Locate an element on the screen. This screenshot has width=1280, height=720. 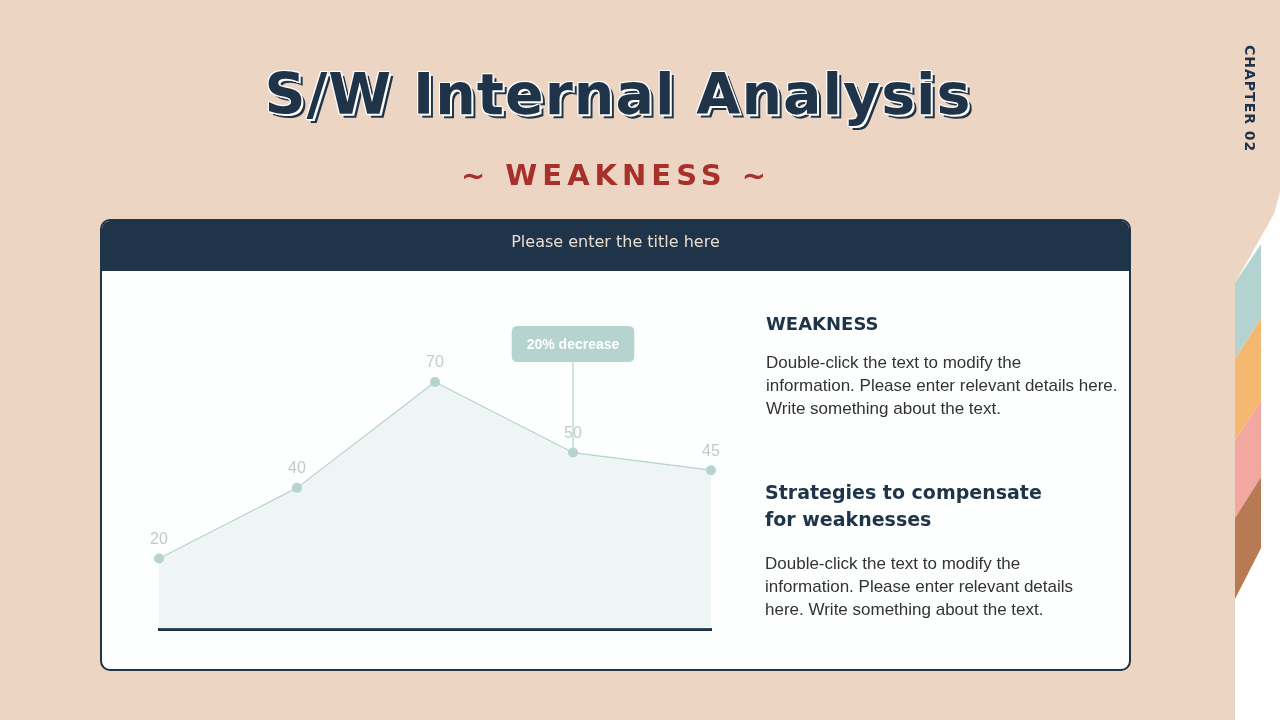
data-label: 20 is located at coordinates (159, 538).